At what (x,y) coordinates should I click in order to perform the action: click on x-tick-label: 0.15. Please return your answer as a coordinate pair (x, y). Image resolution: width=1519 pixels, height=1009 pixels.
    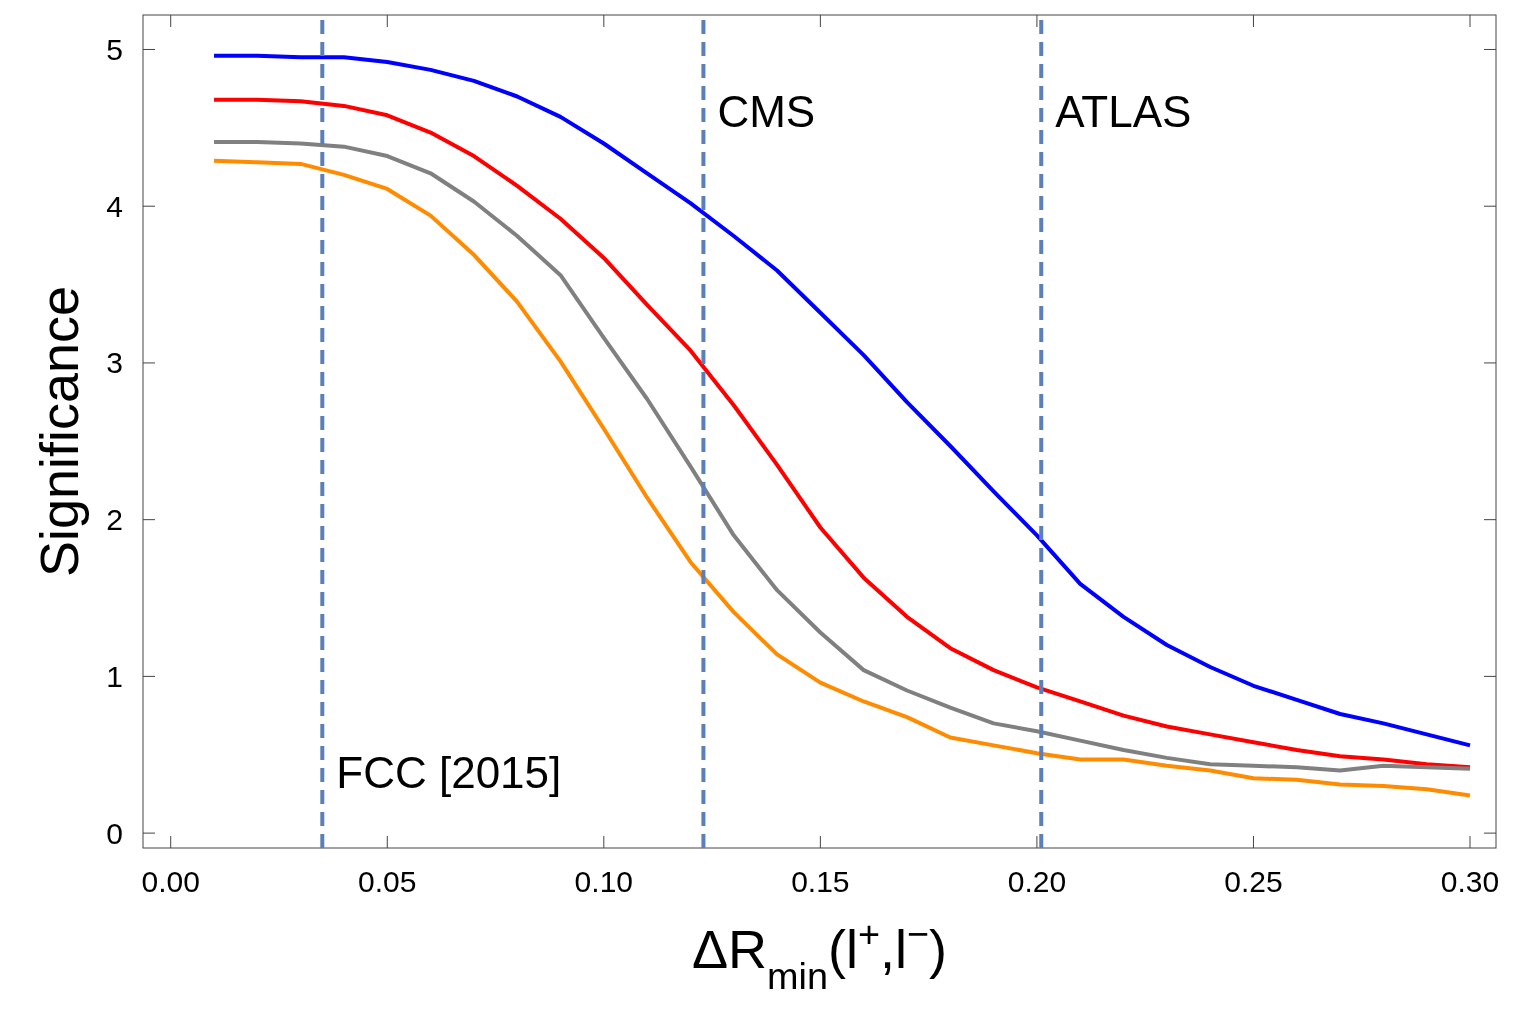
    Looking at the image, I should click on (820, 881).